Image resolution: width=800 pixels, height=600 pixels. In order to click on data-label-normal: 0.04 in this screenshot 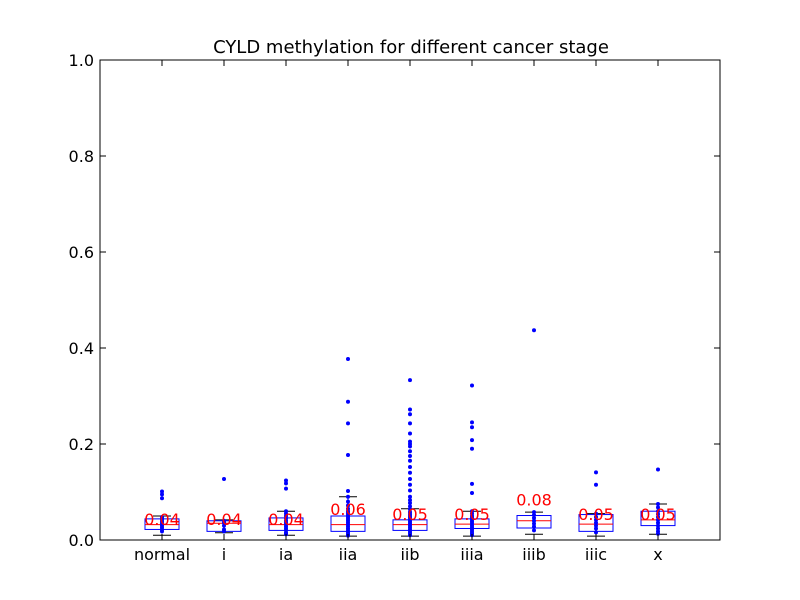, I will do `click(162, 519)`.